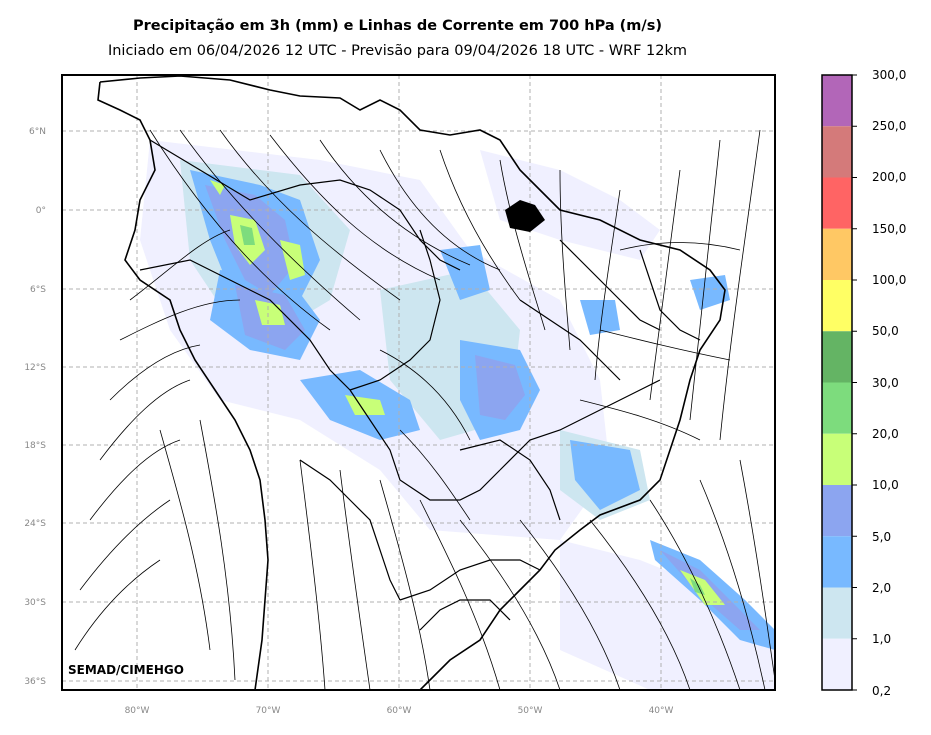  What do you see at coordinates (35, 603) in the screenshot?
I see `lat-tick: 30°S` at bounding box center [35, 603].